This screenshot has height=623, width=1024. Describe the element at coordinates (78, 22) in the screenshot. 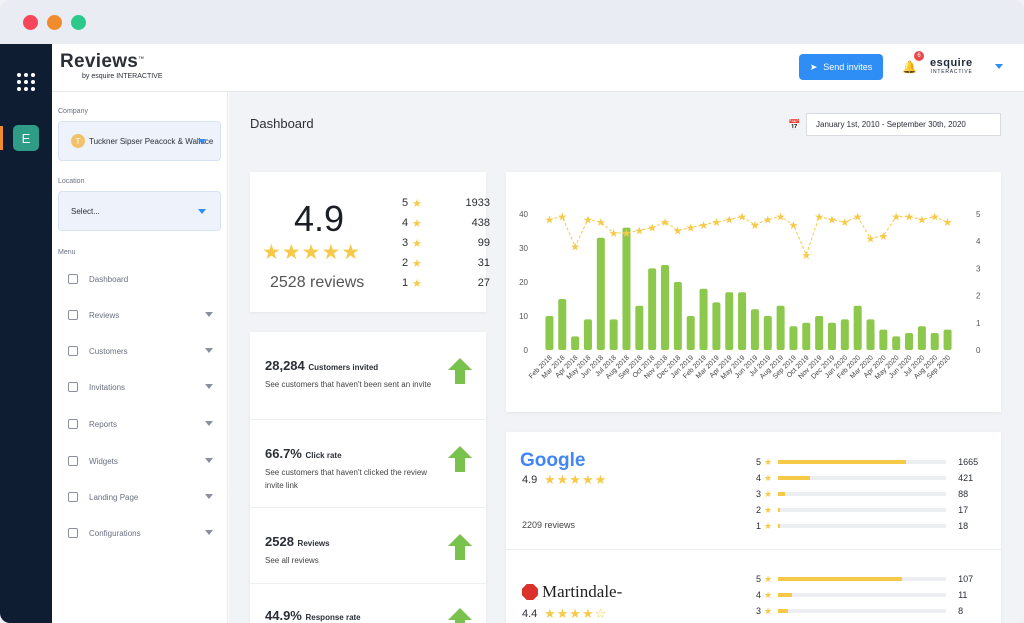

I see `maximize-window-button` at that location.